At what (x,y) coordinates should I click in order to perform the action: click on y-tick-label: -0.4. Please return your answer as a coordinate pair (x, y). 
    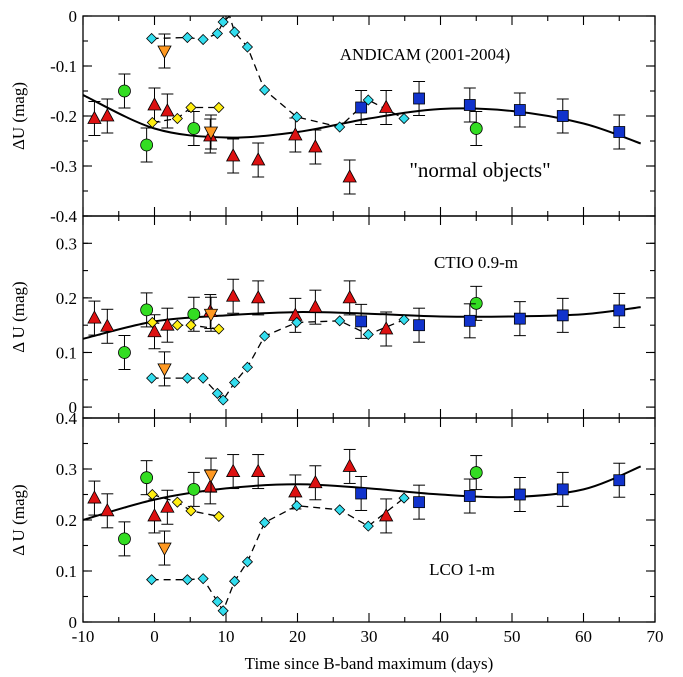
    Looking at the image, I should click on (63, 216).